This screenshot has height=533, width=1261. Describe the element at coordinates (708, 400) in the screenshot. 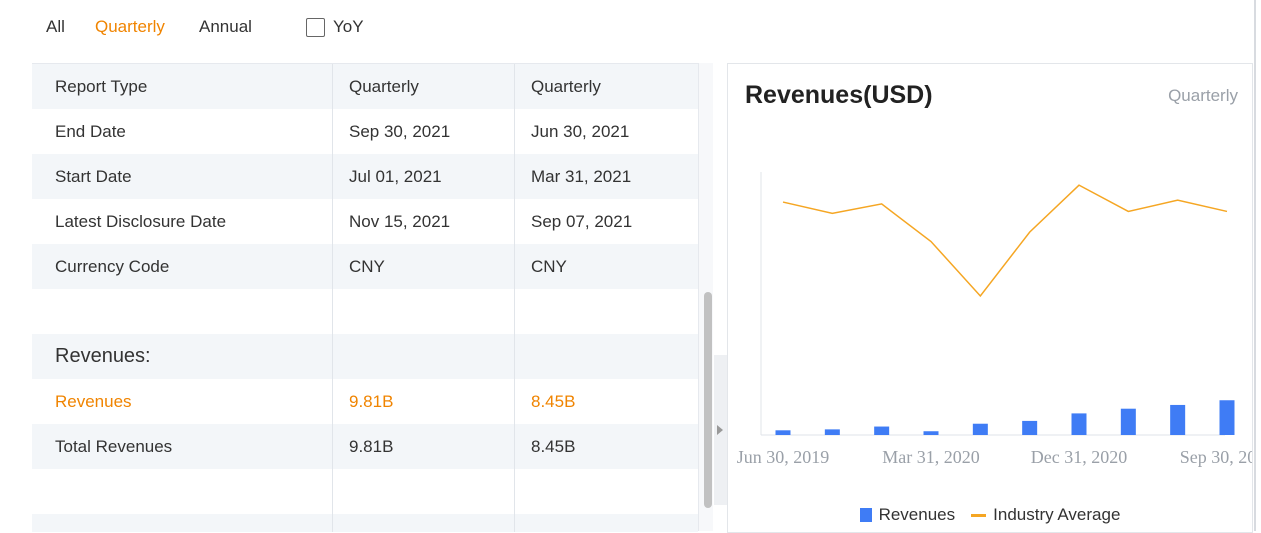

I see `table-scrollbar-thumb` at that location.